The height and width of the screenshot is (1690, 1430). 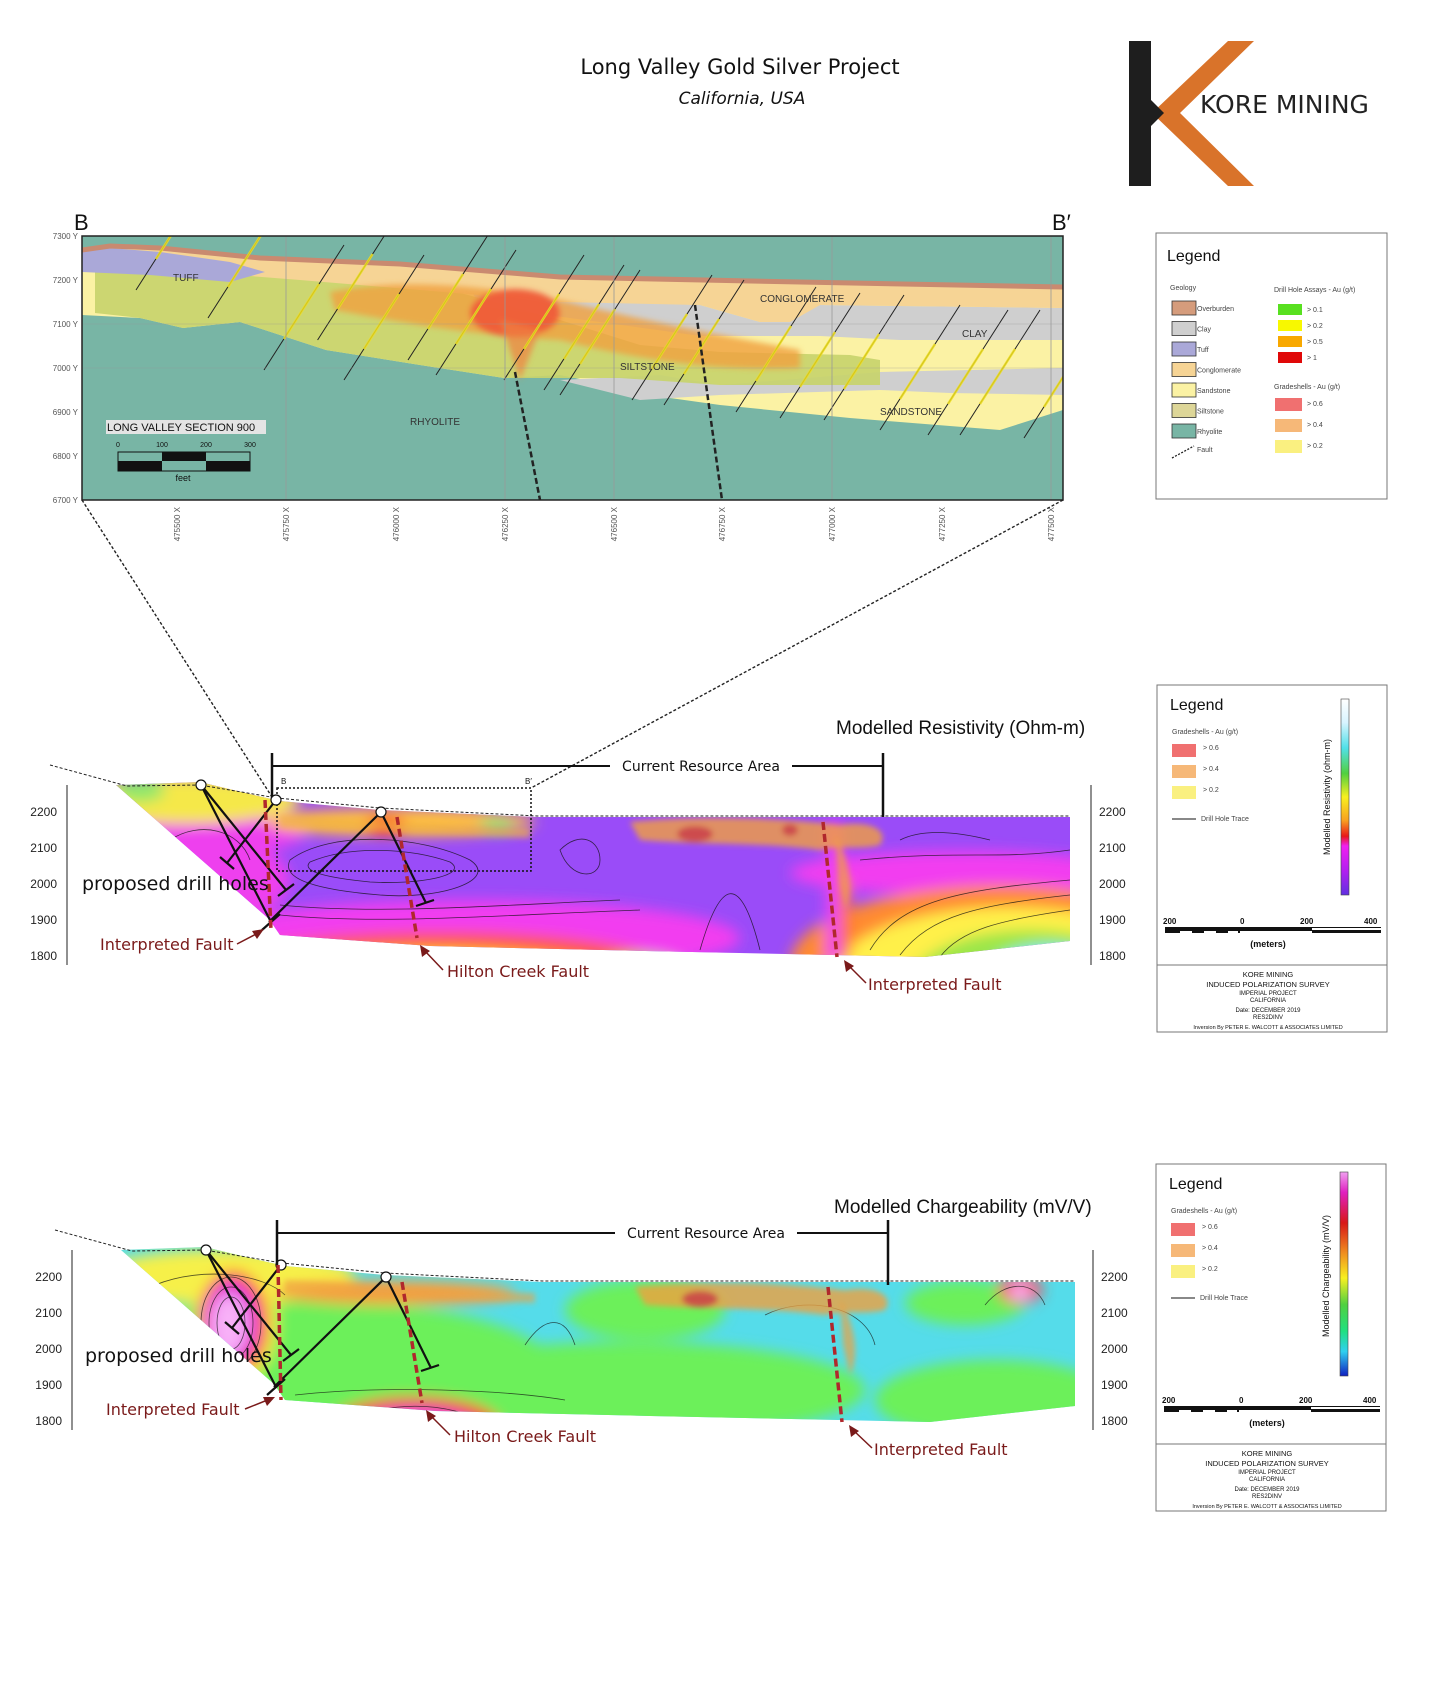 I want to click on box-start-label: B, so click(x=283, y=781).